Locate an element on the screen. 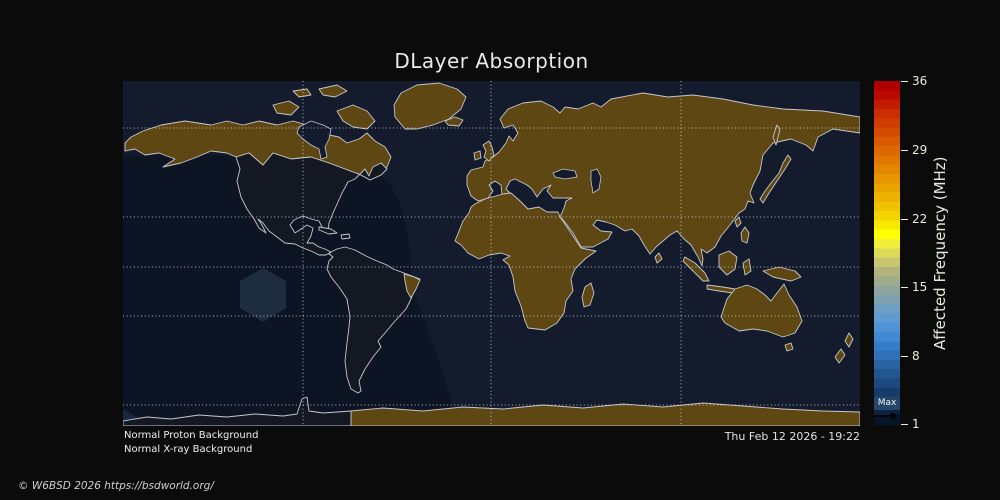  island-sulawesi is located at coordinates (747, 267).